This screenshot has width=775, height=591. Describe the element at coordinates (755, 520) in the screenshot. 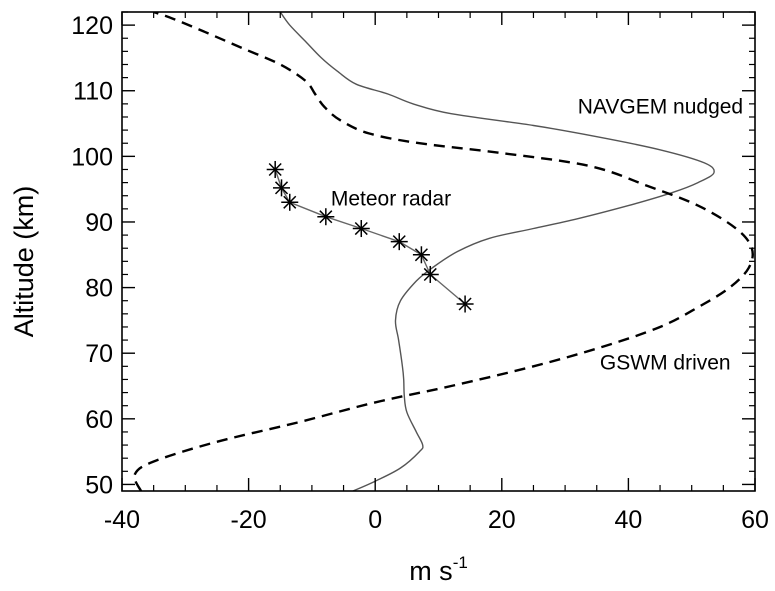

I see `x-tick-label: 60` at that location.